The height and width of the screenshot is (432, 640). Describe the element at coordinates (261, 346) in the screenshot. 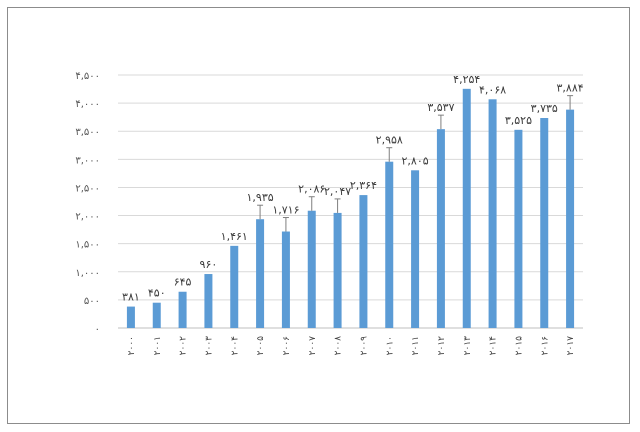

I see `x-tick-label: ۲۰۰۵` at that location.